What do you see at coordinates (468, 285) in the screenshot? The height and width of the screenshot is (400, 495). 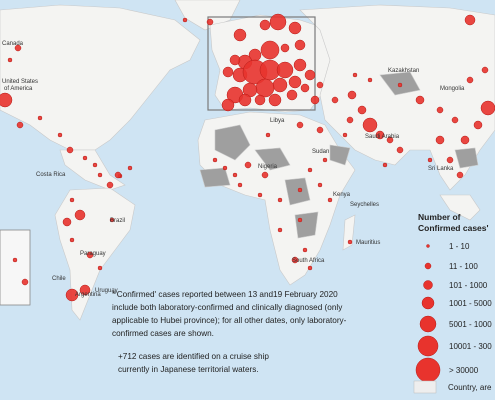 I see `legend-label: 101 - 1000` at bounding box center [468, 285].